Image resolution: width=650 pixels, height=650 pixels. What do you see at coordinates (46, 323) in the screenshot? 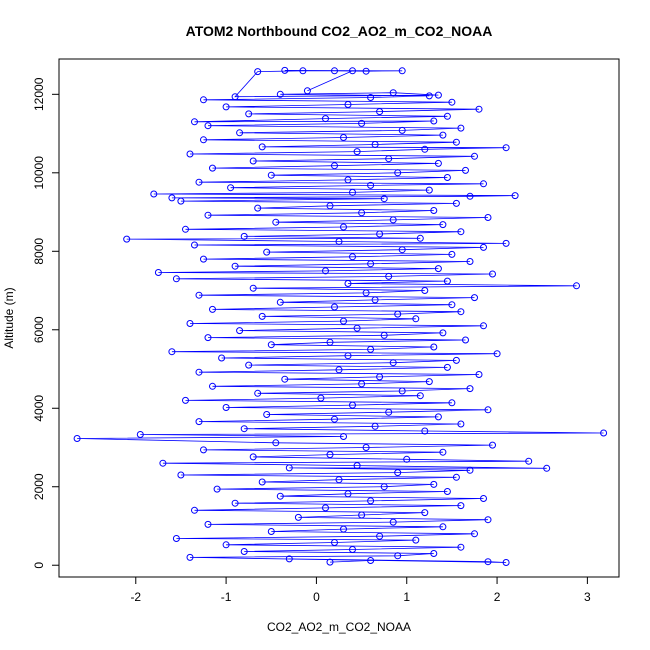
I see `y-axis: 0 2000 4000 6000 8000 10000 12000` at bounding box center [46, 323].